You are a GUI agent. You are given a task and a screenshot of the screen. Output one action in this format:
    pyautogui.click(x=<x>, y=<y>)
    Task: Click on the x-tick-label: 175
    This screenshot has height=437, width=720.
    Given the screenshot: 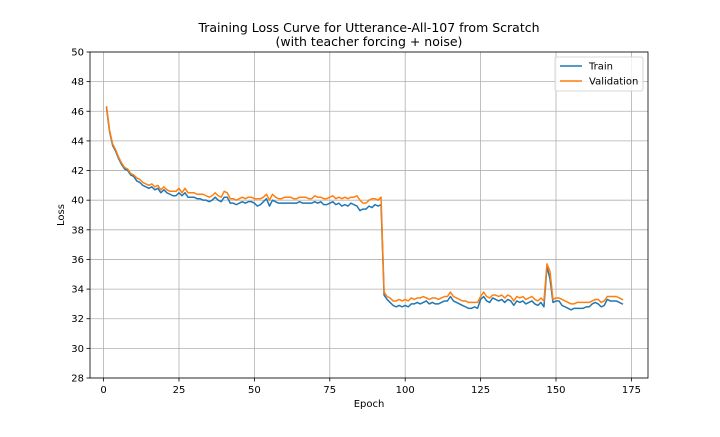 What is the action you would take?
    pyautogui.click(x=631, y=390)
    